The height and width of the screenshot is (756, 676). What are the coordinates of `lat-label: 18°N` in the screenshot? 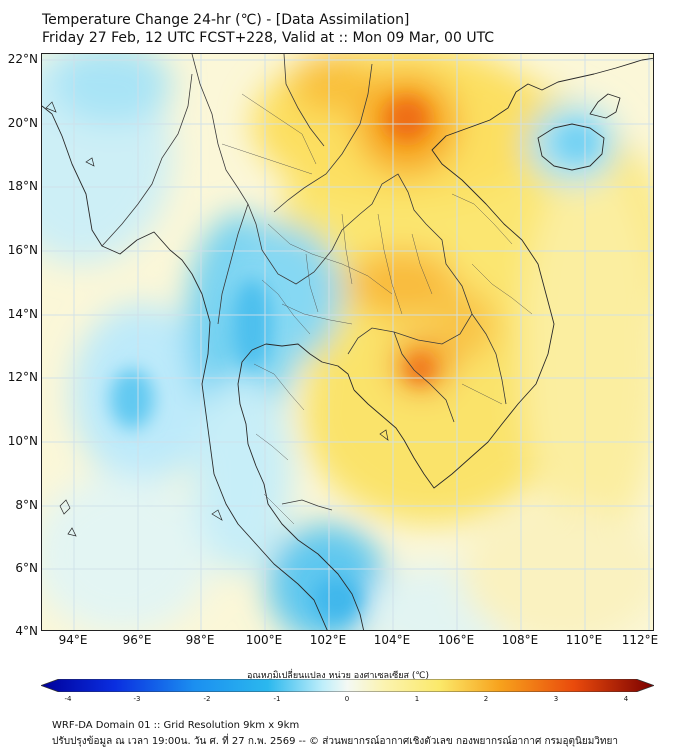 It's located at (22, 186).